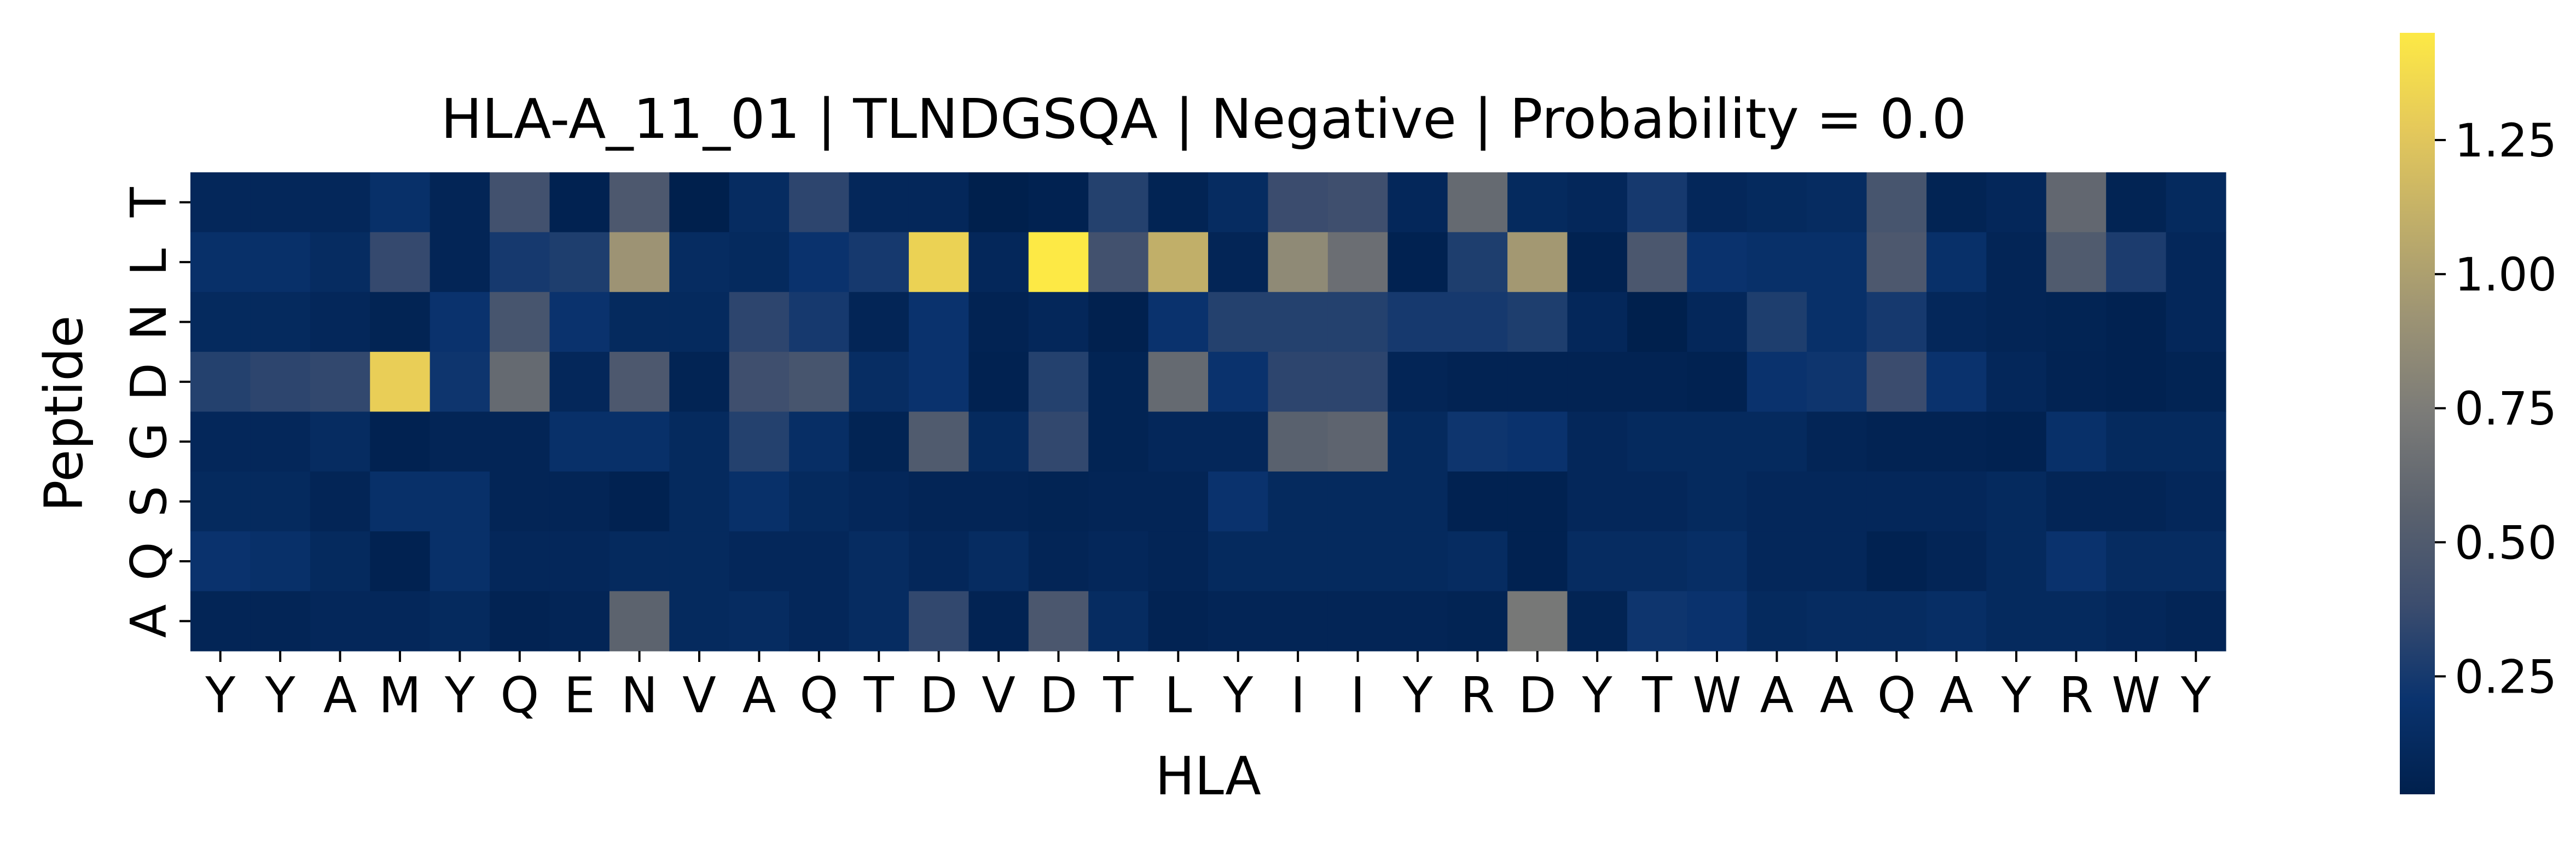  What do you see at coordinates (1657, 695) in the screenshot?
I see `x-tick-label: T` at bounding box center [1657, 695].